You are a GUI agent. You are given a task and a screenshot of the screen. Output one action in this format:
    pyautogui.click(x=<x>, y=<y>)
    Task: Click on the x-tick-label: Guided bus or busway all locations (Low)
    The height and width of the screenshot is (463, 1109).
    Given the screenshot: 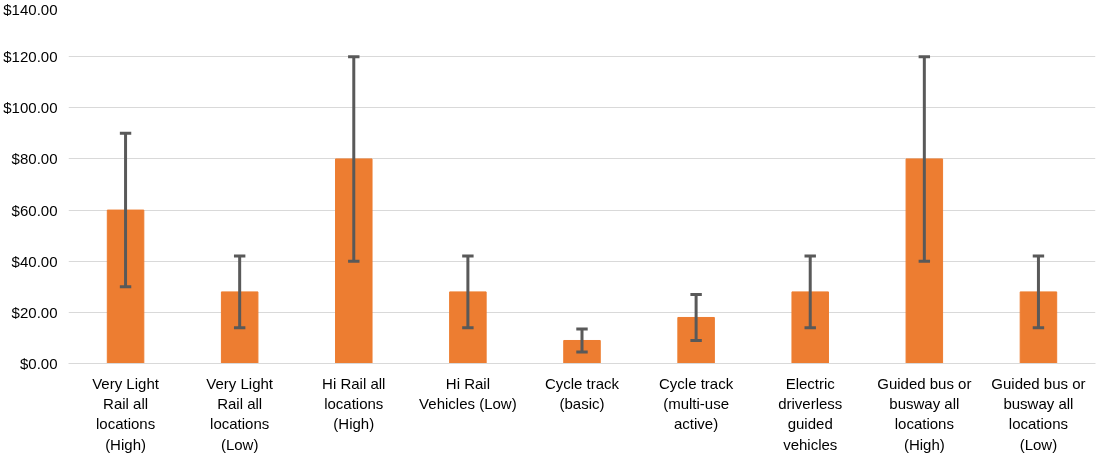 What is the action you would take?
    pyautogui.click(x=1038, y=413)
    